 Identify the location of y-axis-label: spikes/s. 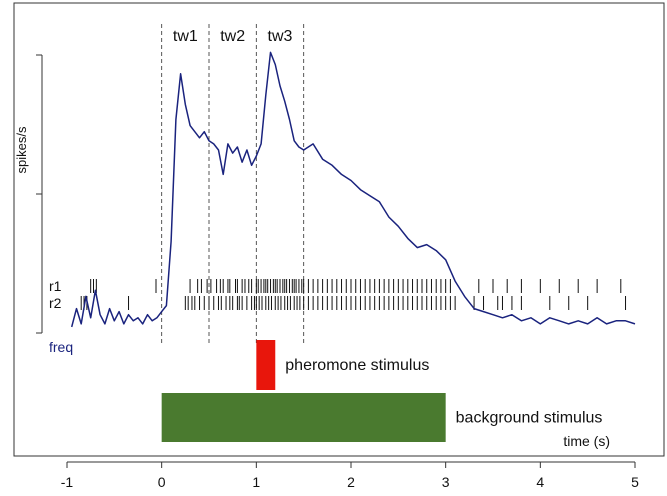
(21, 149).